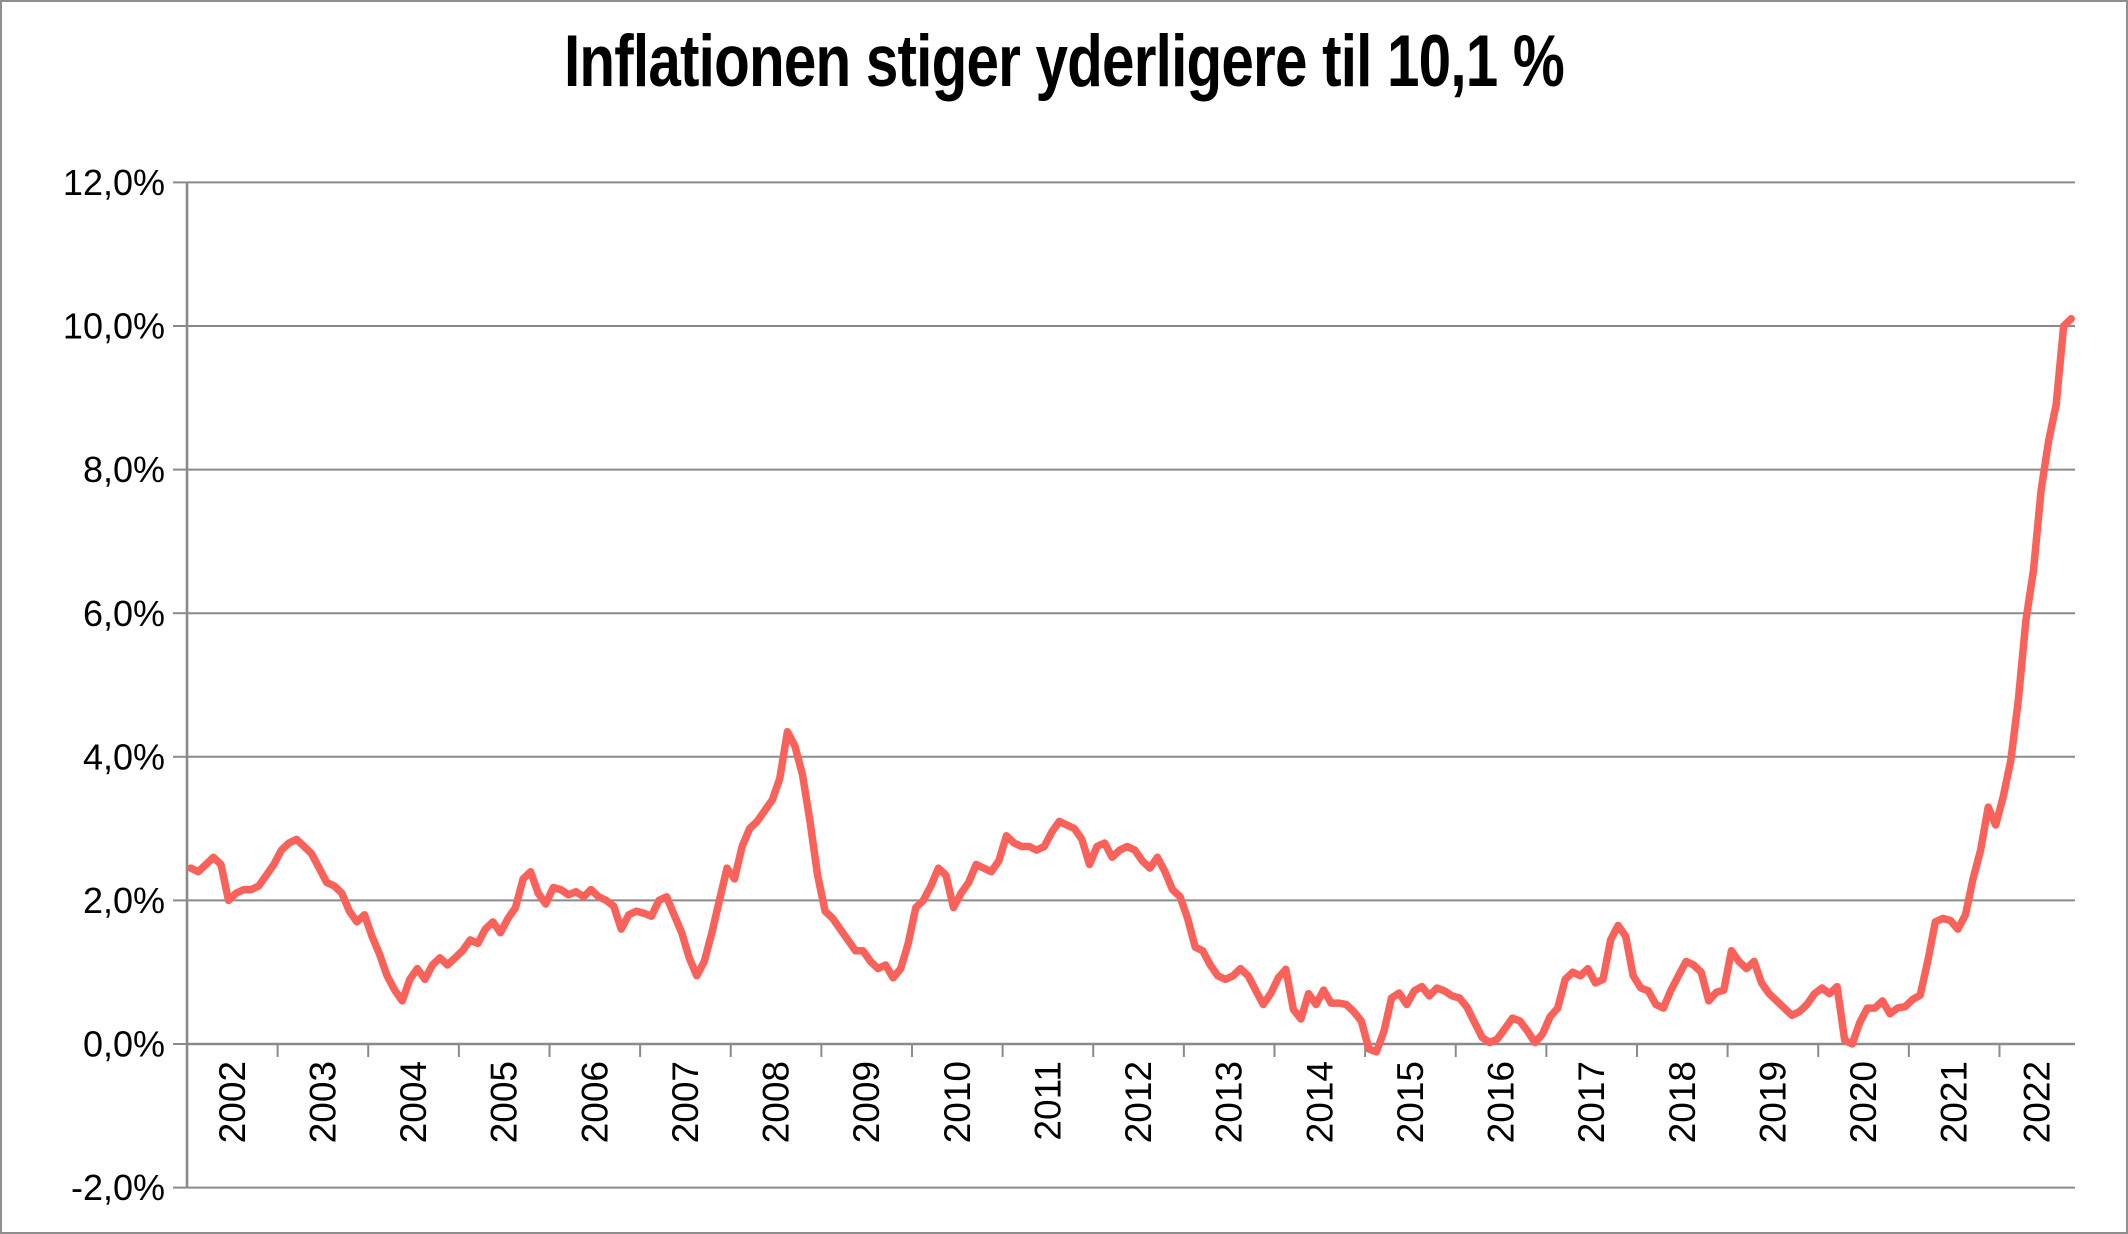  Describe the element at coordinates (1501, 1102) in the screenshot. I see `x-axis-year-label: 2016` at that location.